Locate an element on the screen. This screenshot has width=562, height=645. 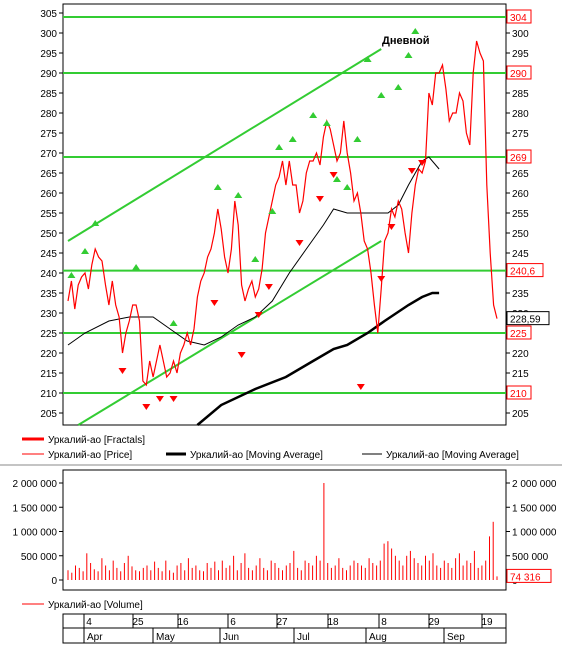
y-tick-label-left: 210 is located at coordinates (48, 394).